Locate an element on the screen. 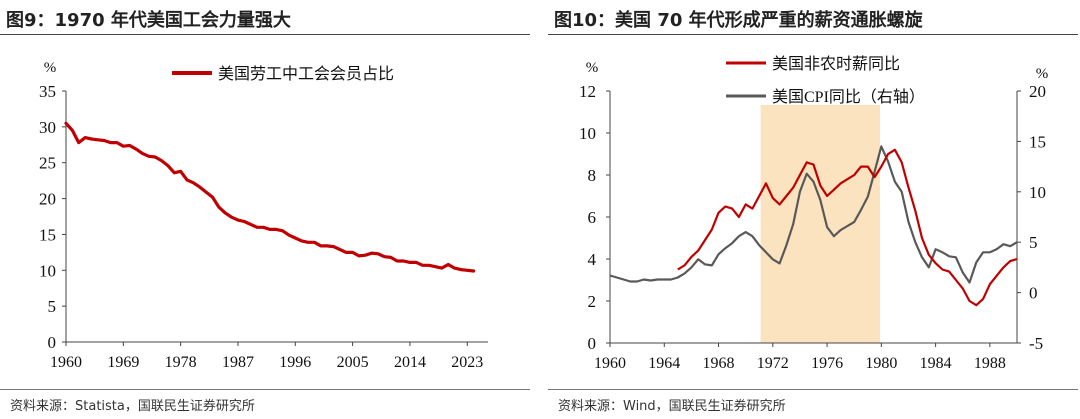 Image resolution: width=1080 pixels, height=419 pixels. source-note: 资料来源：Statista，国联民生证券研究所 is located at coordinates (132, 406).